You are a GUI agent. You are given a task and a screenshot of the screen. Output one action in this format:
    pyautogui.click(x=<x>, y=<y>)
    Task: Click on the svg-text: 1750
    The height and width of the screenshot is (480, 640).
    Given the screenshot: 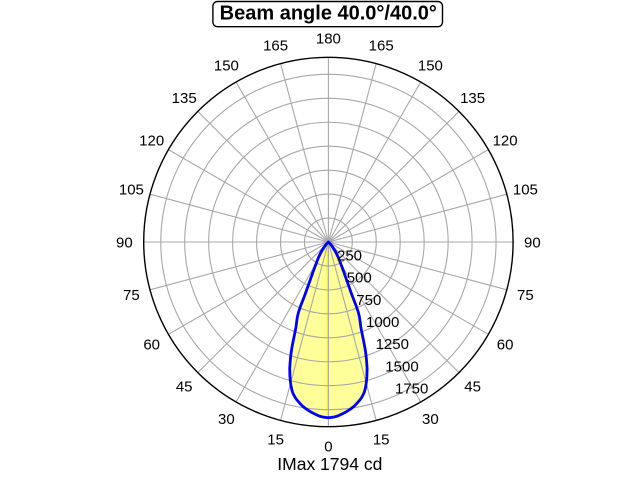 What is the action you would take?
    pyautogui.click(x=411, y=388)
    